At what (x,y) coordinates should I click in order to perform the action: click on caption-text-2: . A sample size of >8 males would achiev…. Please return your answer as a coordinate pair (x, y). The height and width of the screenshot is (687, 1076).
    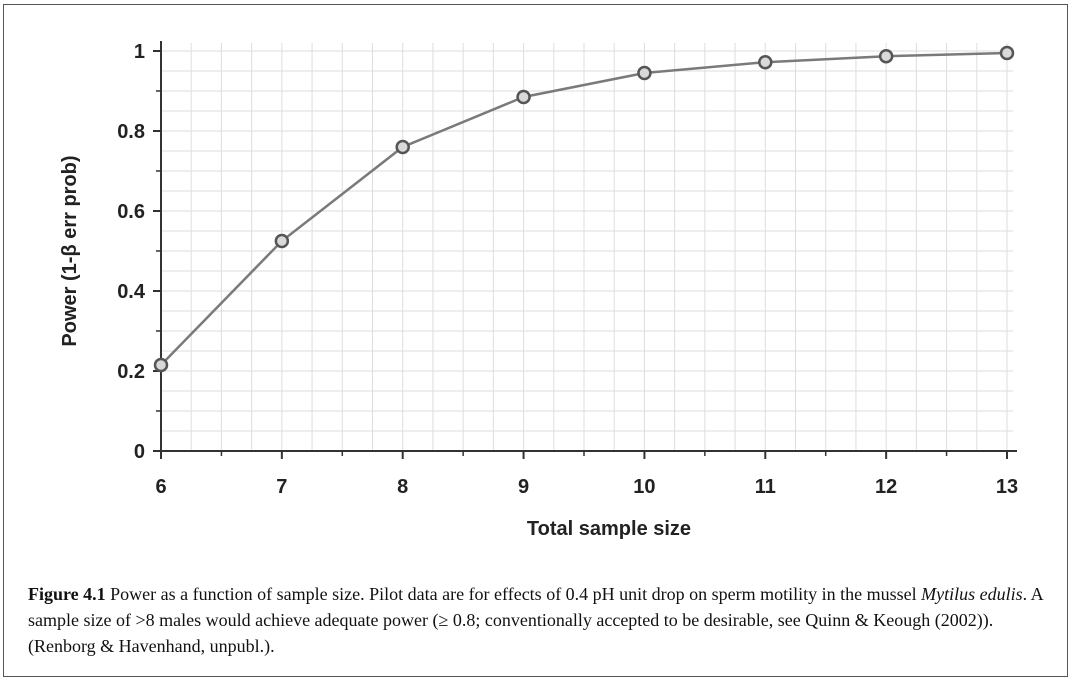
    Looking at the image, I should click on (535, 620).